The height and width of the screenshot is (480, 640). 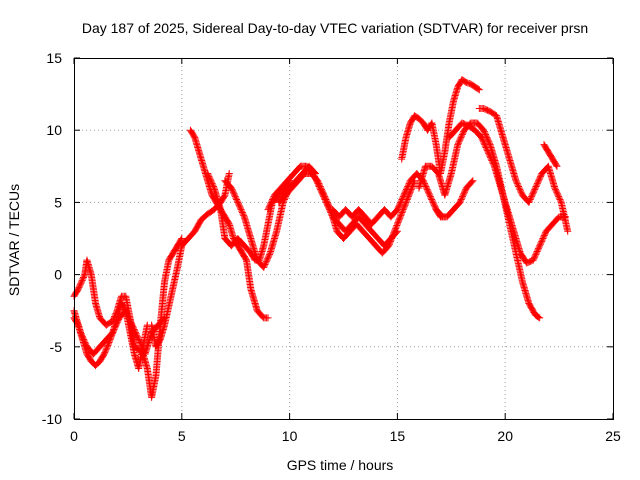 I want to click on x-tick-label: 25, so click(x=613, y=436).